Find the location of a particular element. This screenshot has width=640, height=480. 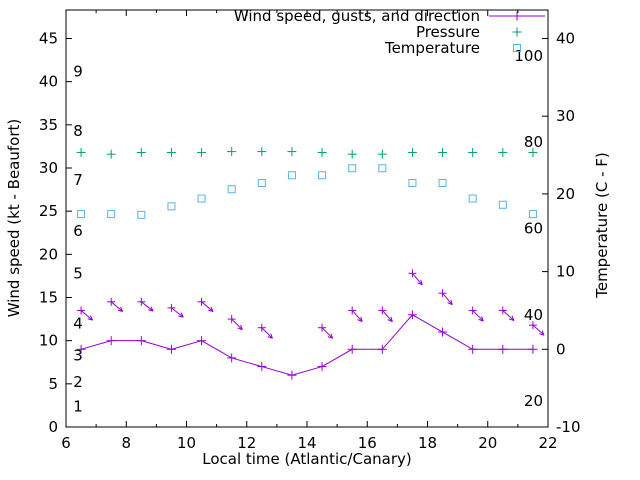

wind-speed-series is located at coordinates (307, 345).